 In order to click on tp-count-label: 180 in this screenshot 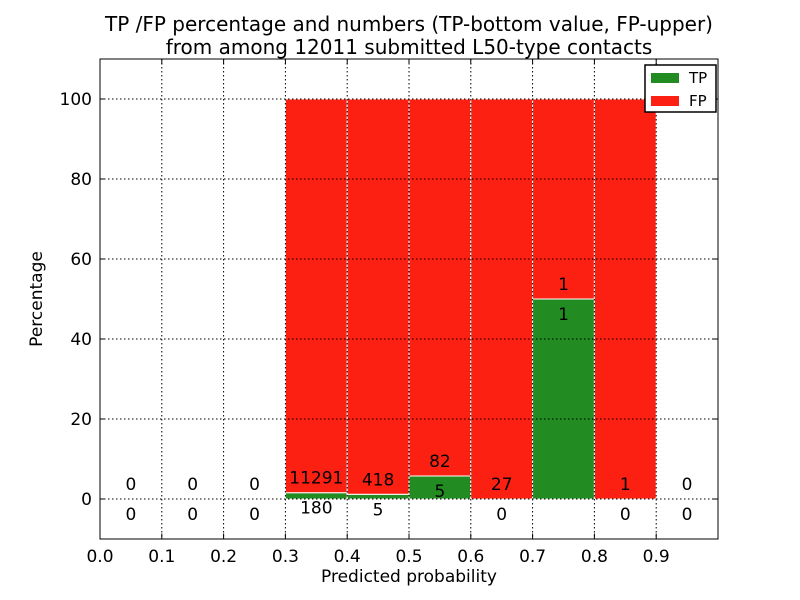, I will do `click(316, 509)`.